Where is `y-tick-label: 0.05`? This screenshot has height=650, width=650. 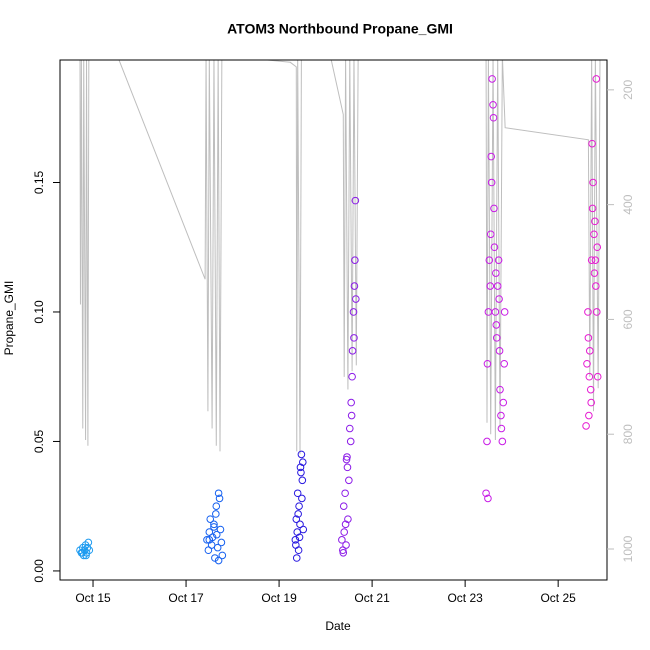
y-tick-label: 0.05 is located at coordinates (39, 441).